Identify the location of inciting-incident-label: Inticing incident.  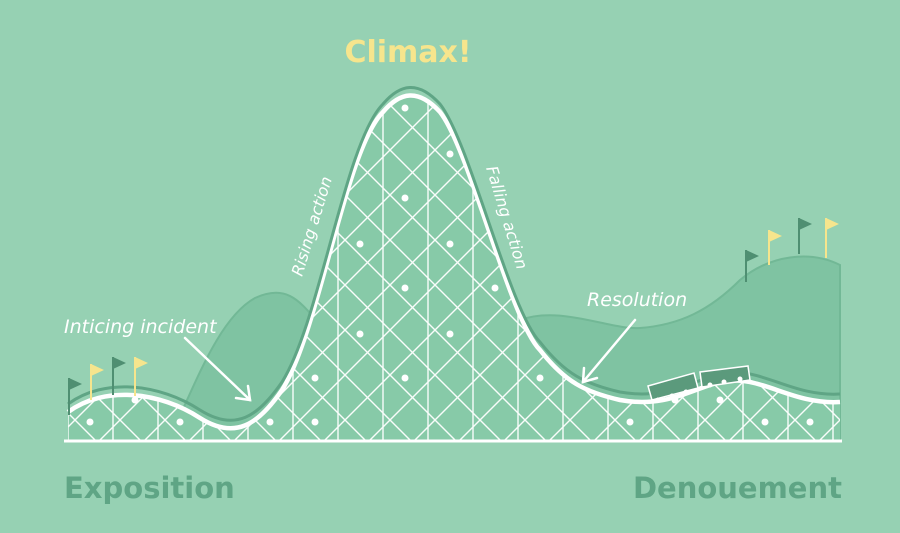
(141, 327).